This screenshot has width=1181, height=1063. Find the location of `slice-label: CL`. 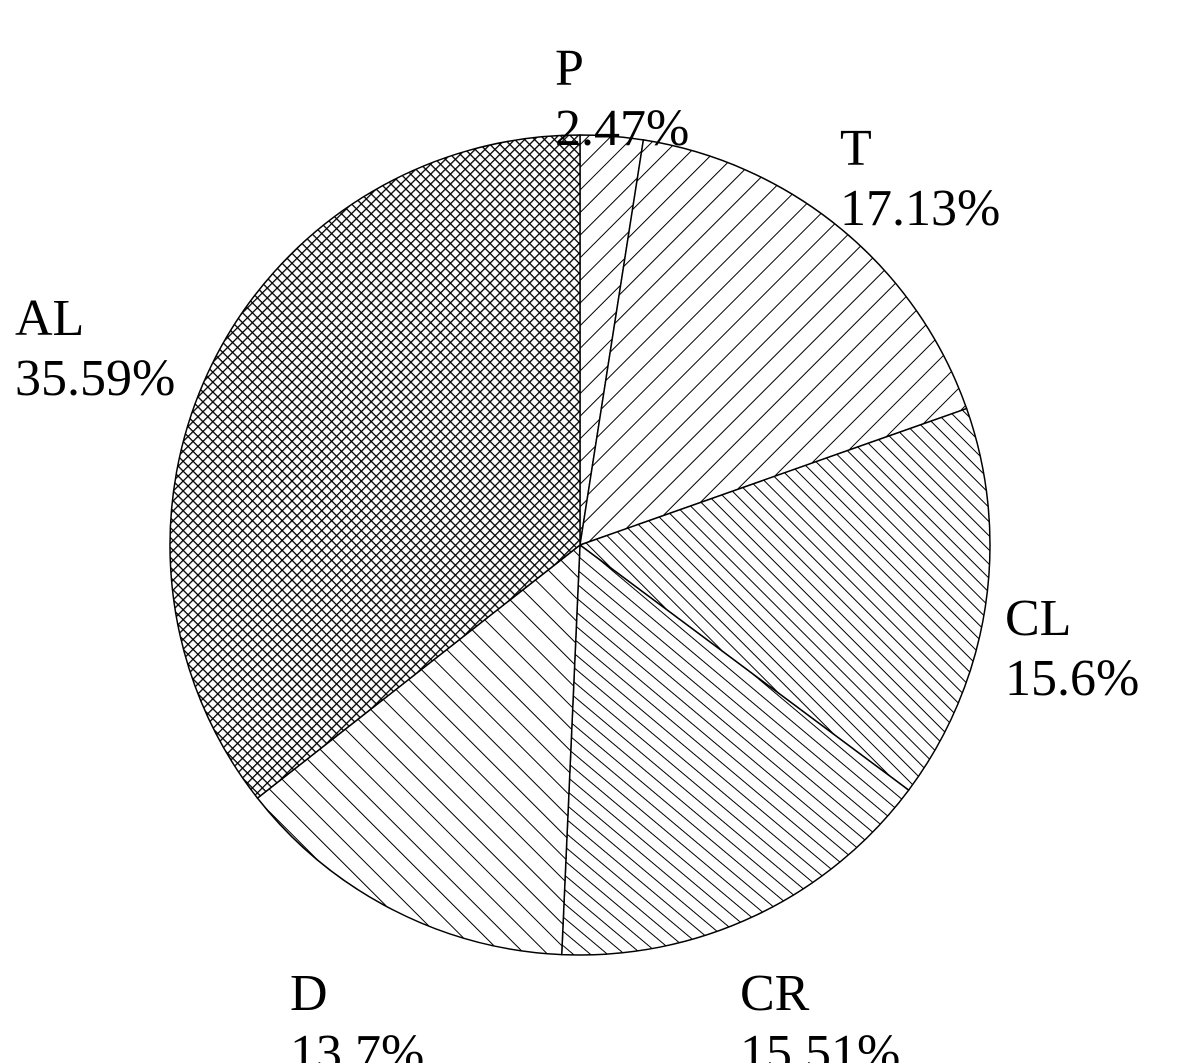

slice-label: CL is located at coordinates (1038, 618).